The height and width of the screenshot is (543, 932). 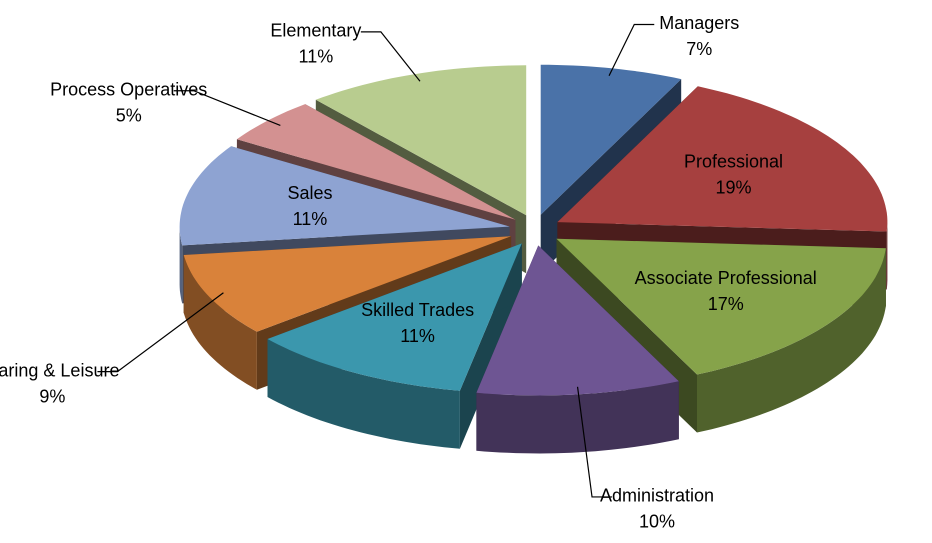 What do you see at coordinates (657, 496) in the screenshot?
I see `data-label-name: Administration` at bounding box center [657, 496].